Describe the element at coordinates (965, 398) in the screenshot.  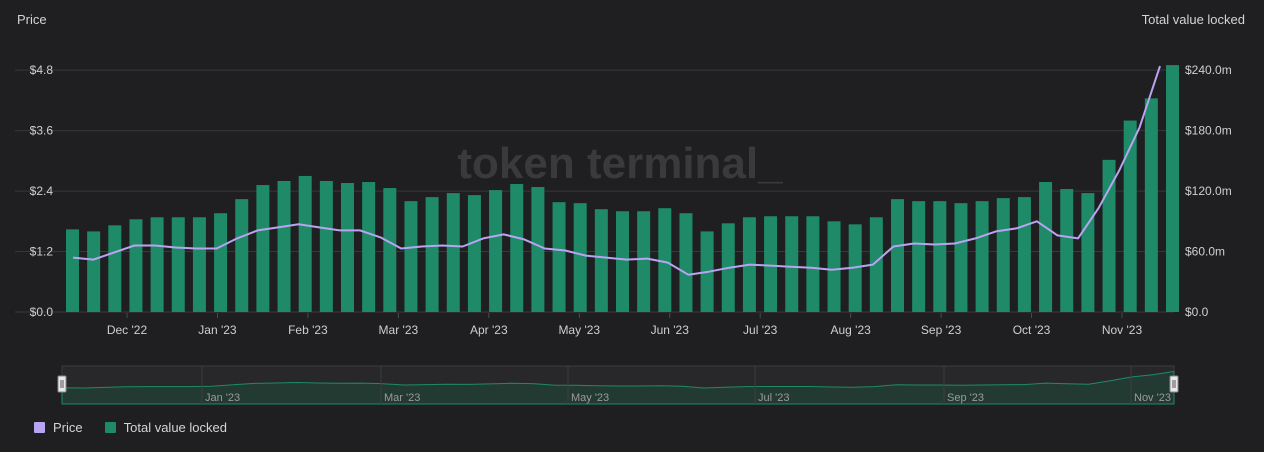
I see `navigator-label: Sep '23` at that location.